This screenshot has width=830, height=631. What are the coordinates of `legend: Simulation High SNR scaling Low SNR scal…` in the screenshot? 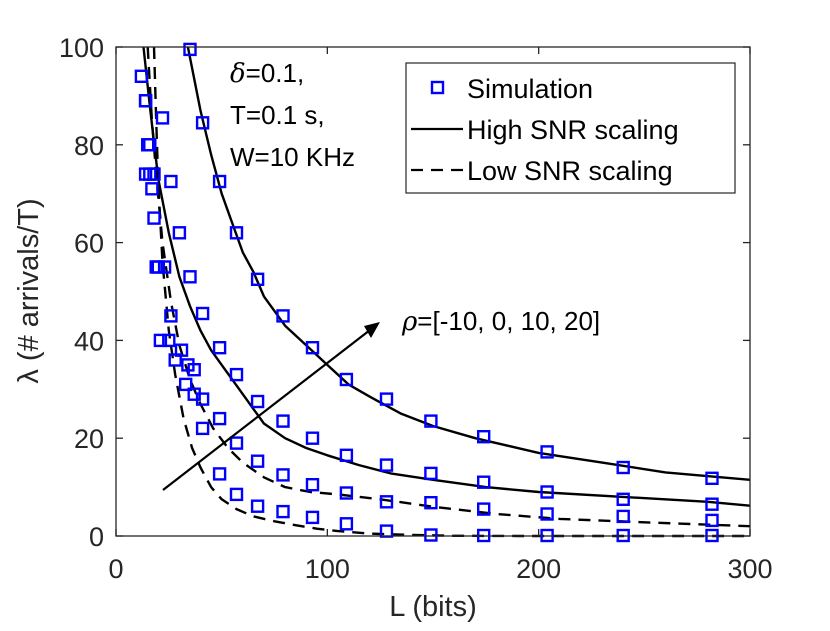 It's located at (570, 128).